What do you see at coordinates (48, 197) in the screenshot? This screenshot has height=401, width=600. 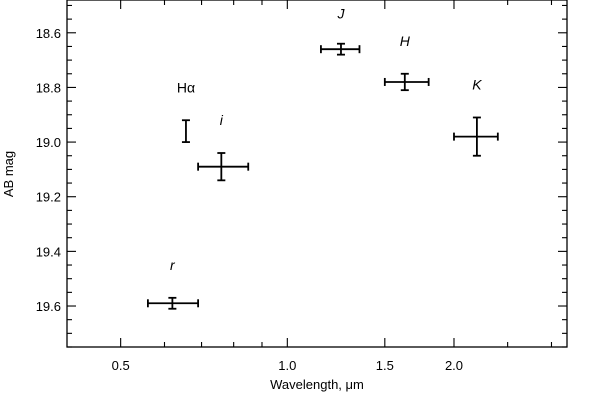 I see `y-tick-label: 19.2` at bounding box center [48, 197].